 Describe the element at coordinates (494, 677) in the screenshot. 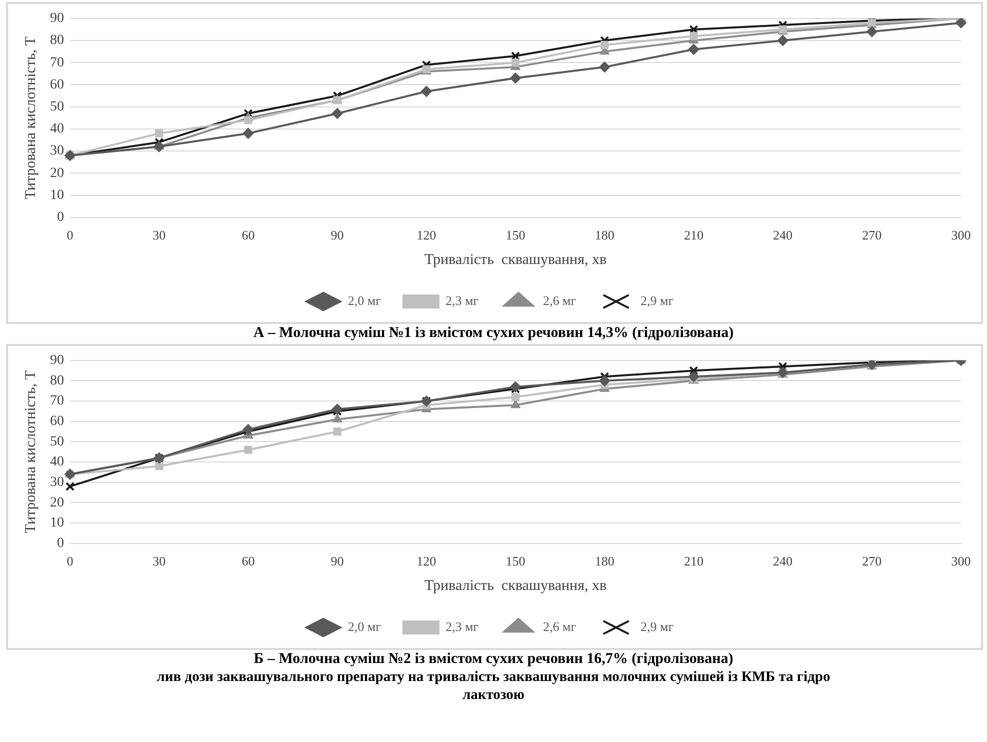

I see `text: лив дози заквашувального препарату на тривалість заквашування молочних сумішей із КМБ та гідро` at that location.